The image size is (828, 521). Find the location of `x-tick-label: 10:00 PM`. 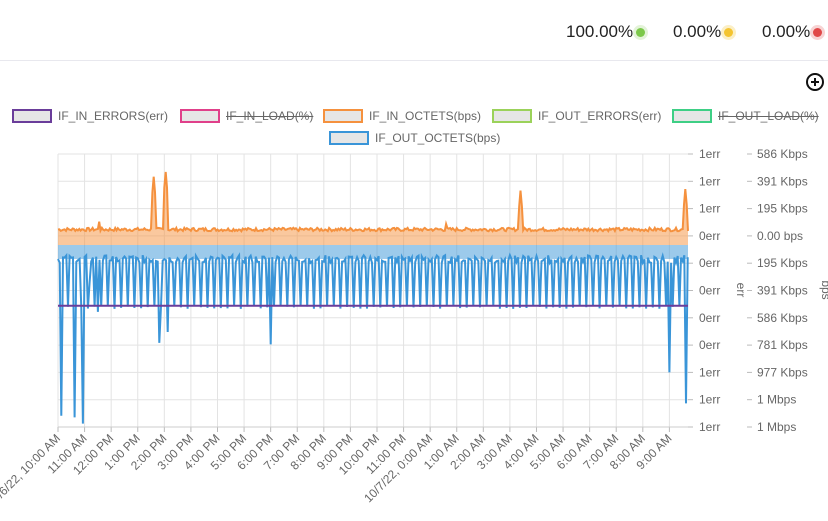

x-tick-label: 10:00 PM is located at coordinates (359, 454).